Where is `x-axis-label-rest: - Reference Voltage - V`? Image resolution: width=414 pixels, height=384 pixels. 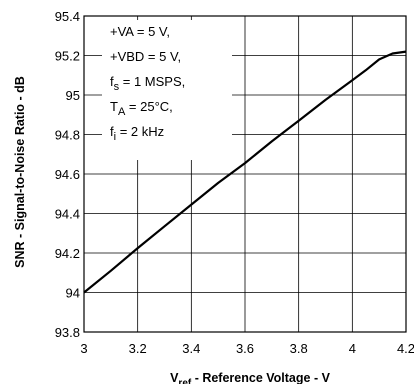
x-axis-label-rest: - Reference Voltage - V is located at coordinates (260, 377).